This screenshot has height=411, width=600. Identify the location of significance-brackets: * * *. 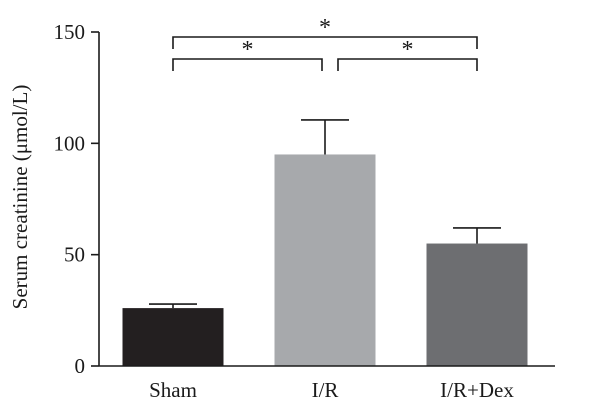
(325, 43).